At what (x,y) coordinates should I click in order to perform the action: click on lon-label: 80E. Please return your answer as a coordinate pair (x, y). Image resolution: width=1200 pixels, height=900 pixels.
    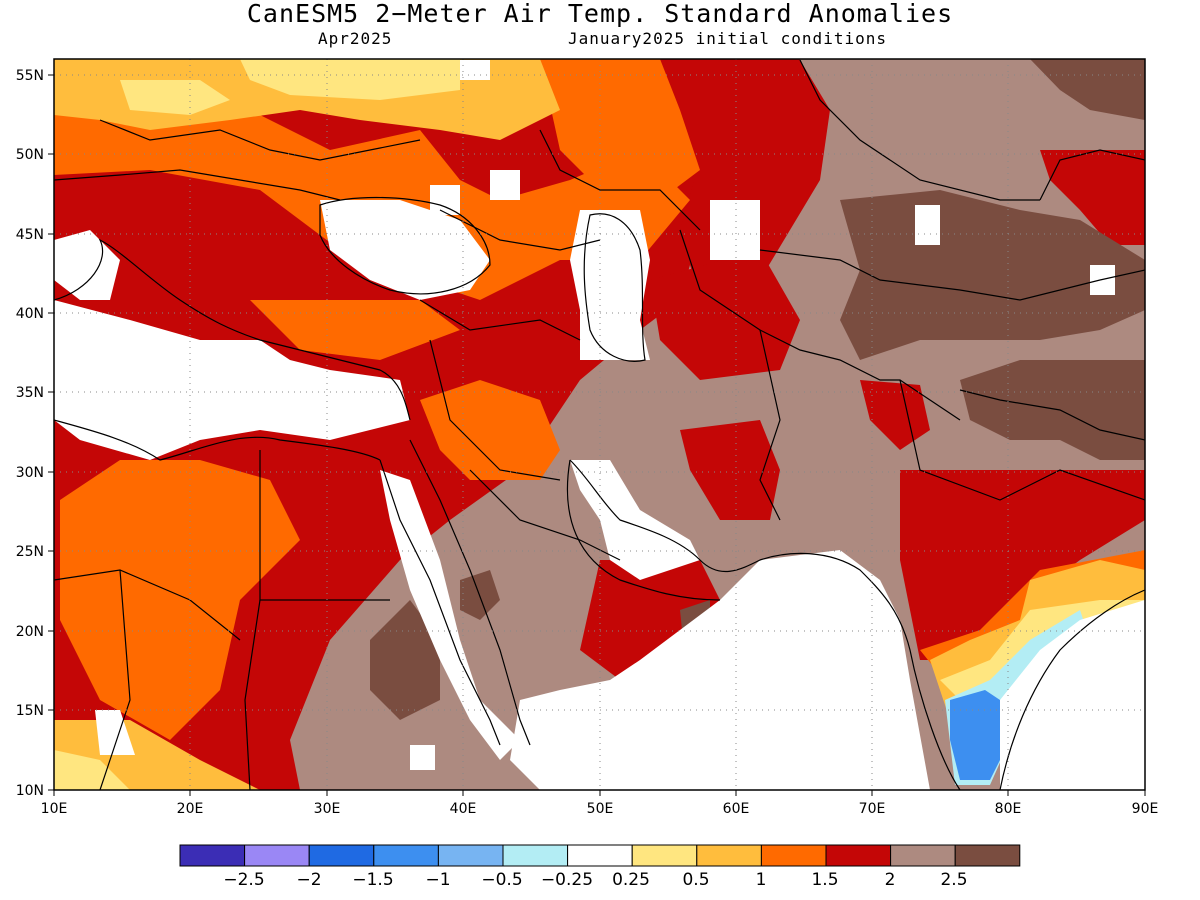
    Looking at the image, I should click on (1008, 809).